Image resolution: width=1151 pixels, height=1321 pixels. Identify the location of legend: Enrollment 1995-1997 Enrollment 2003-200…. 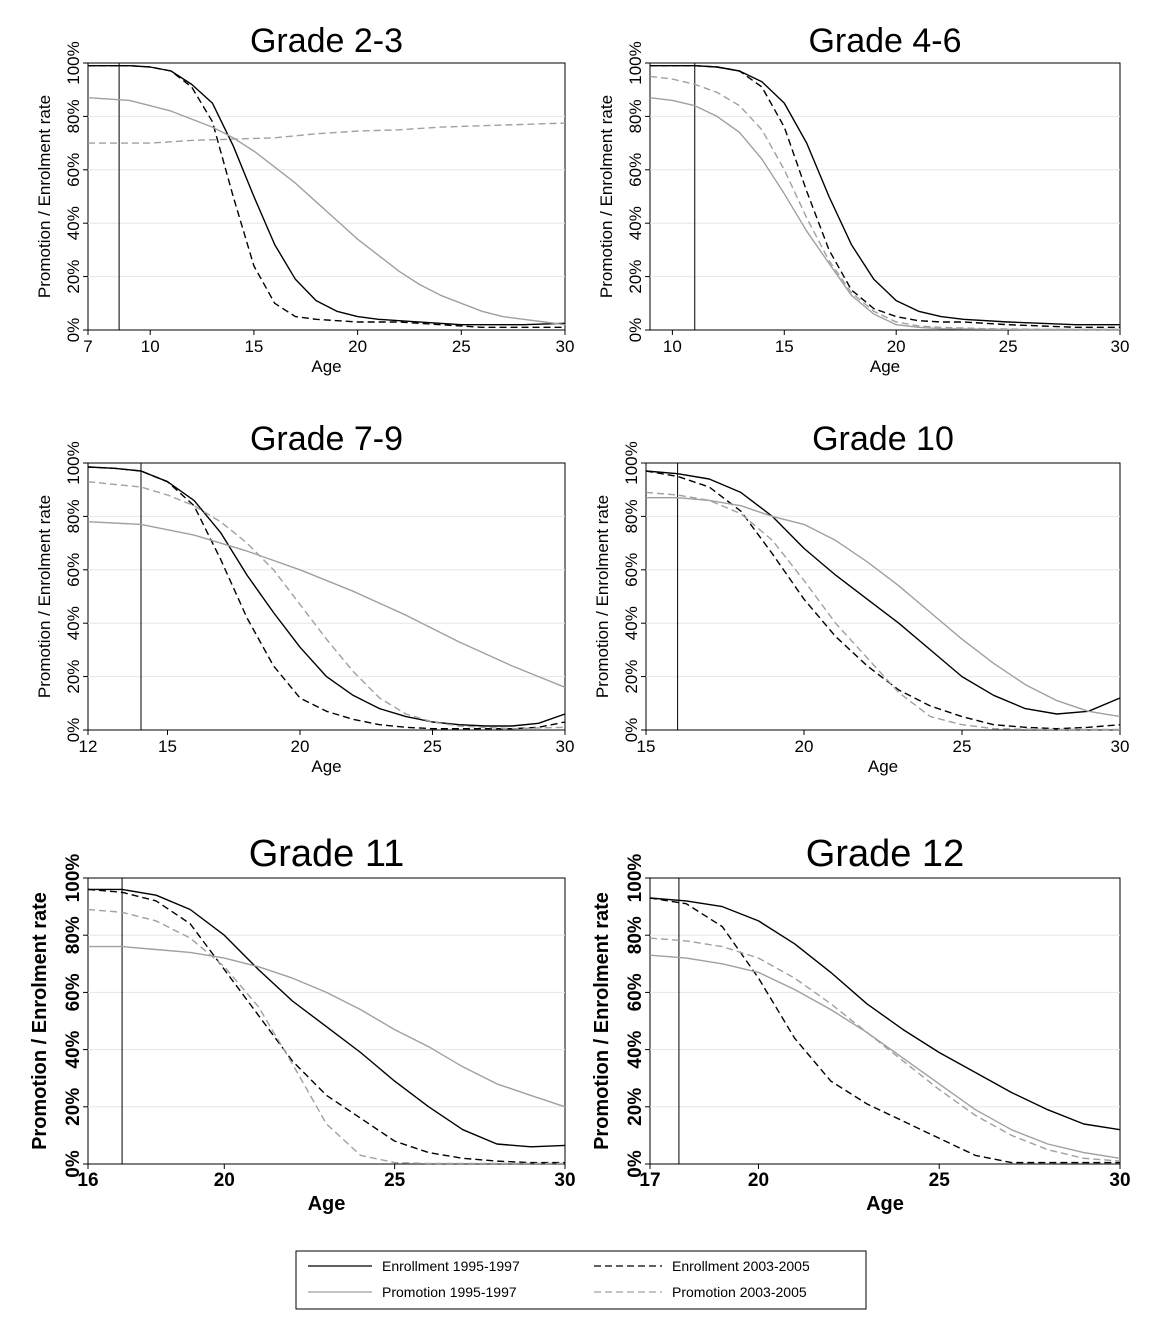
(581, 1280).